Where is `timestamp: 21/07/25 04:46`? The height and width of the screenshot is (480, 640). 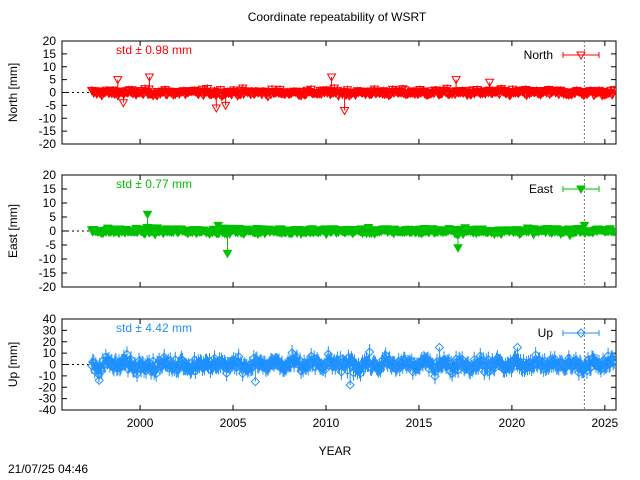
timestamp: 21/07/25 04:46 is located at coordinates (48, 469).